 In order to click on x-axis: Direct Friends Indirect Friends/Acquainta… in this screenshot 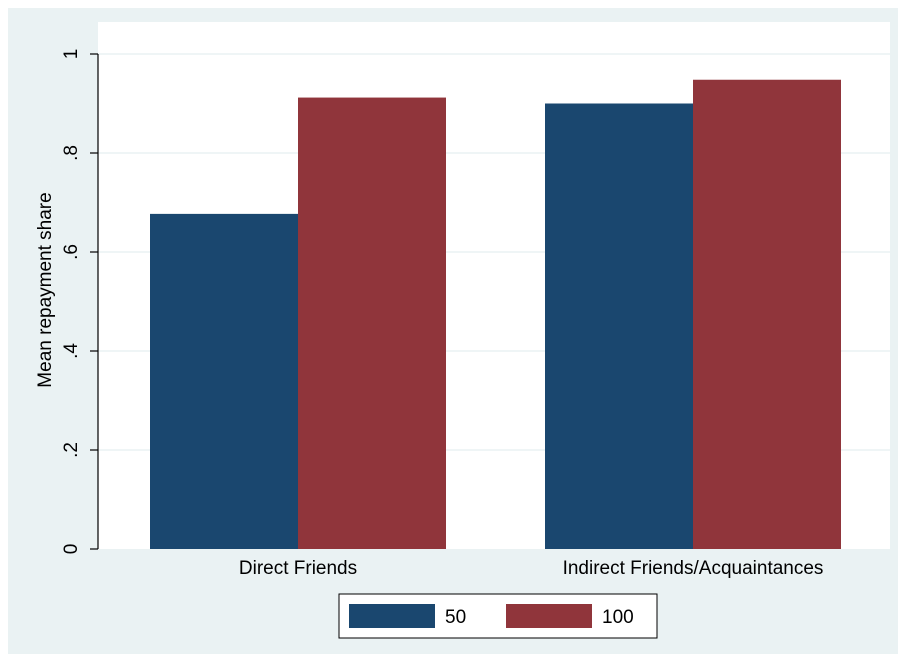, I will do `click(531, 568)`.